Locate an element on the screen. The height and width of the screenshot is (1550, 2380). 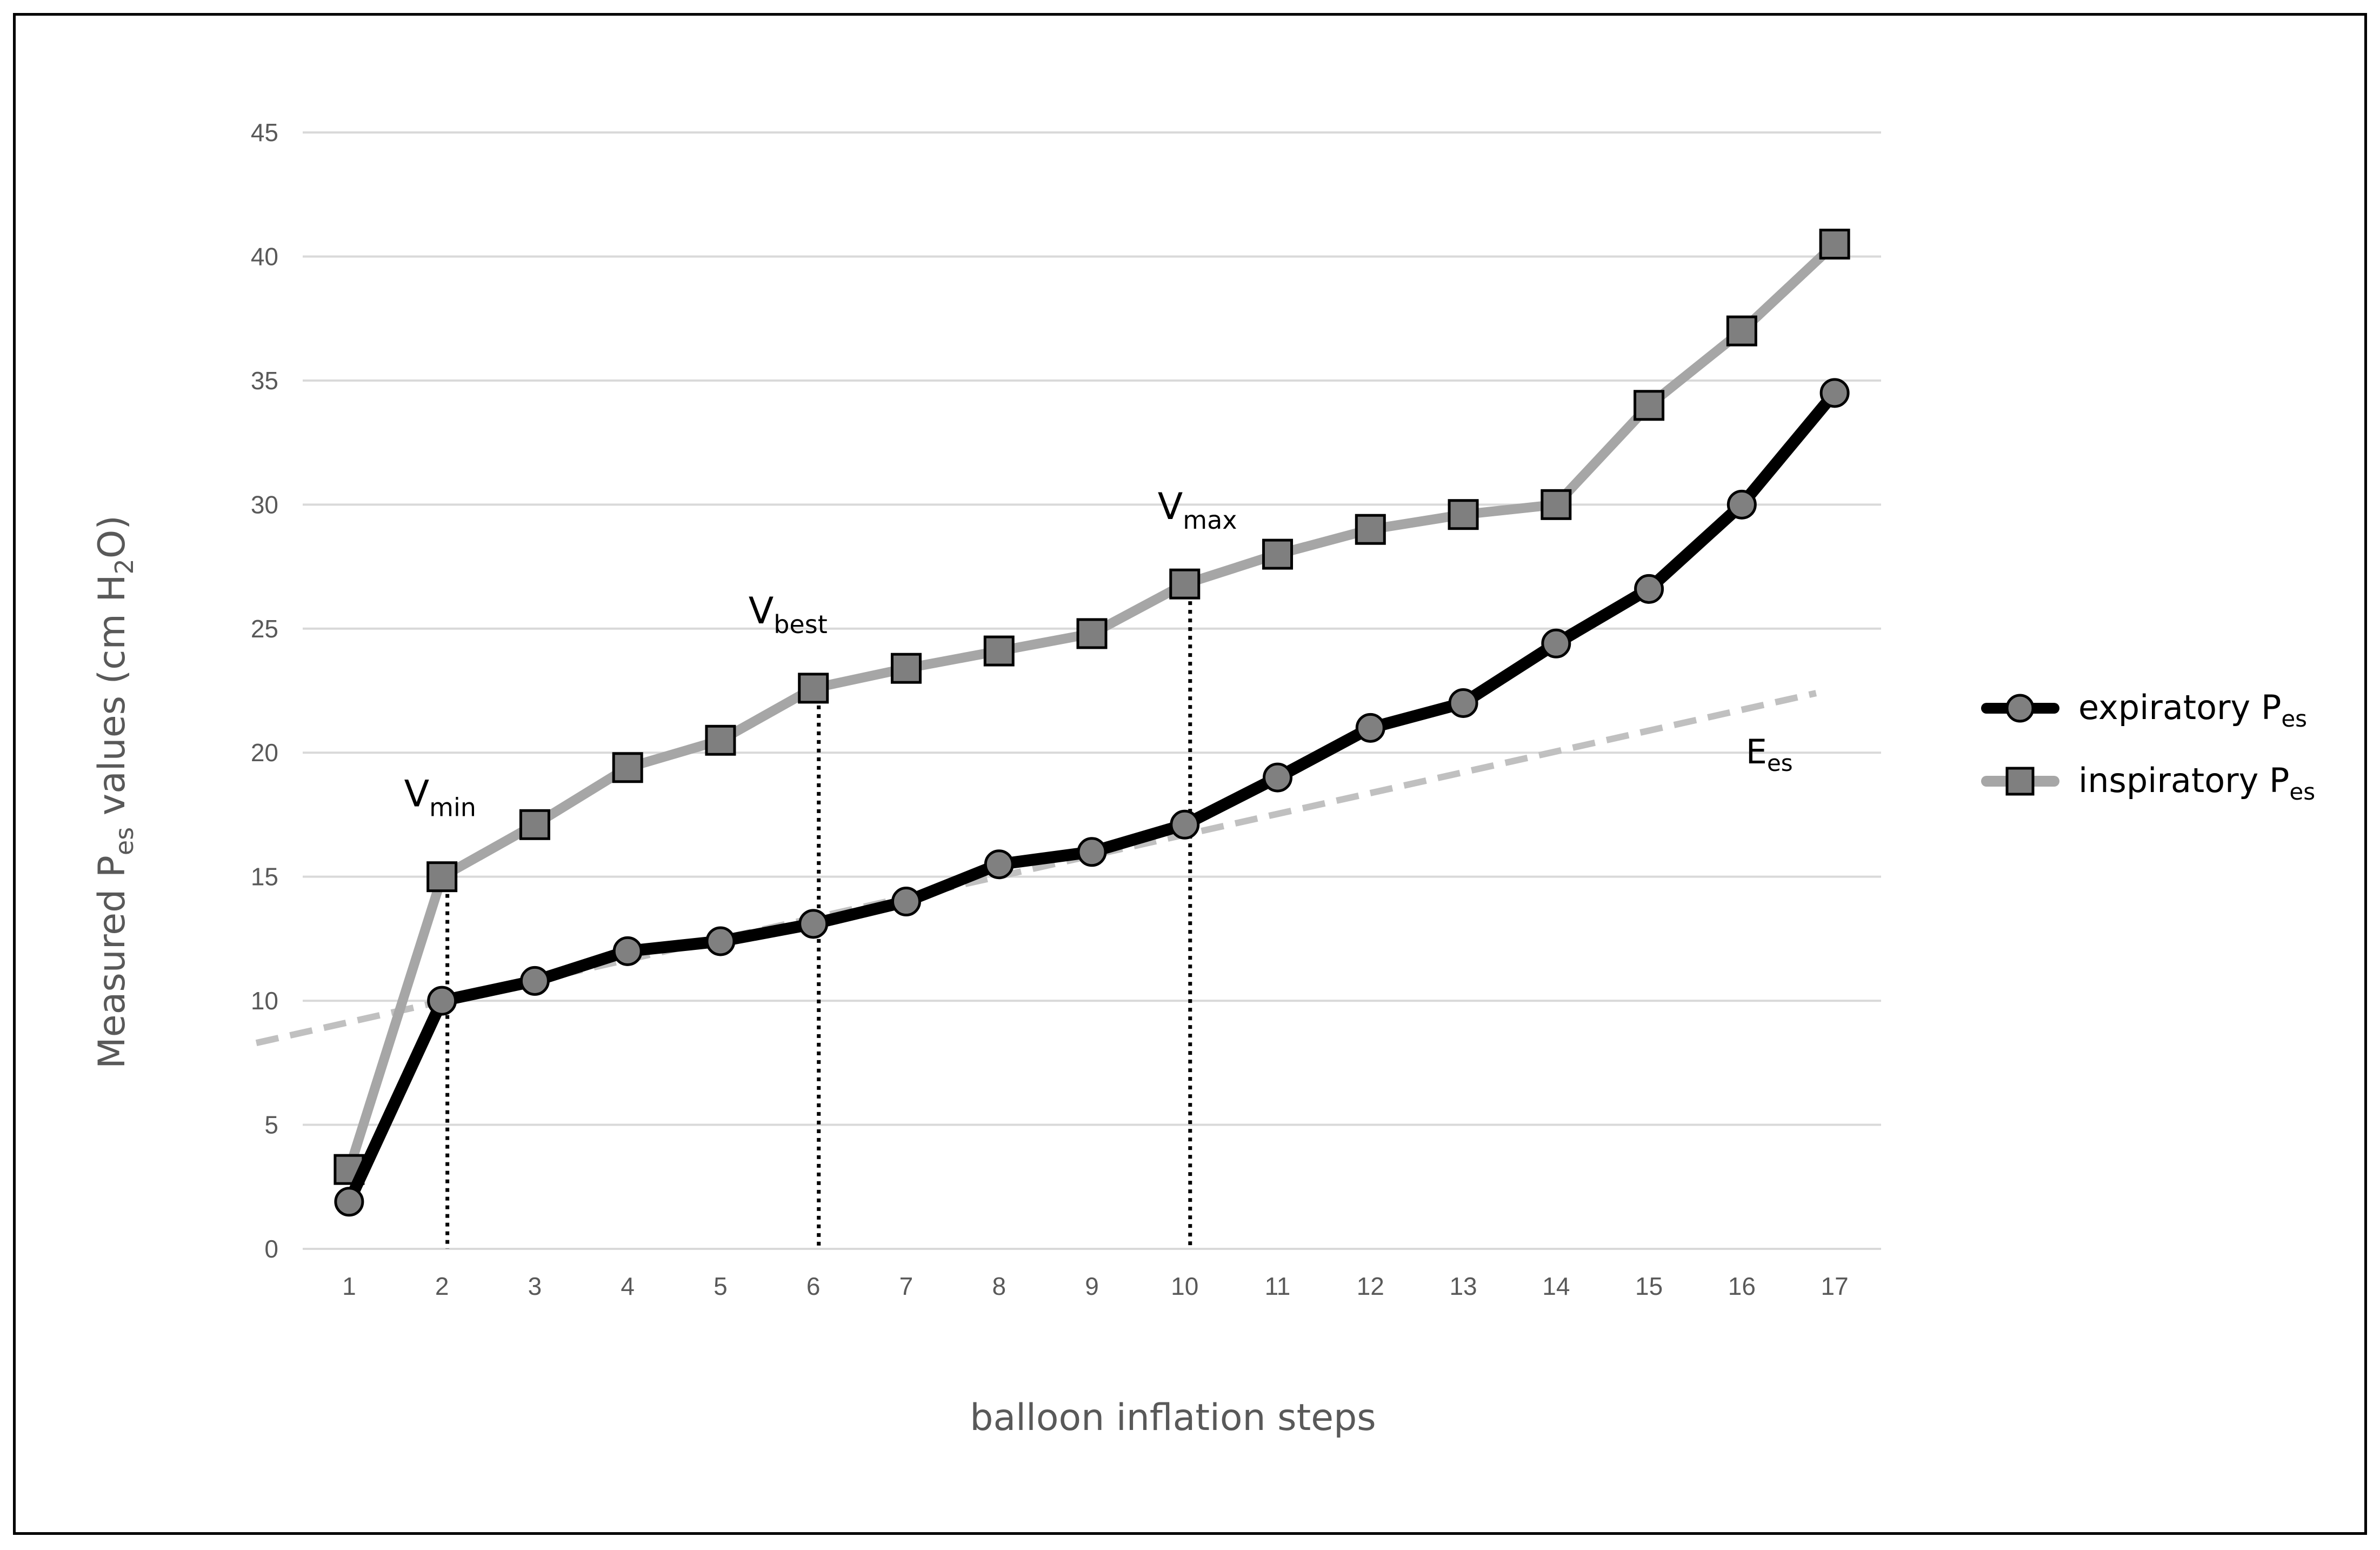
svg-text: inspiratory Pes is located at coordinates (2196, 783).